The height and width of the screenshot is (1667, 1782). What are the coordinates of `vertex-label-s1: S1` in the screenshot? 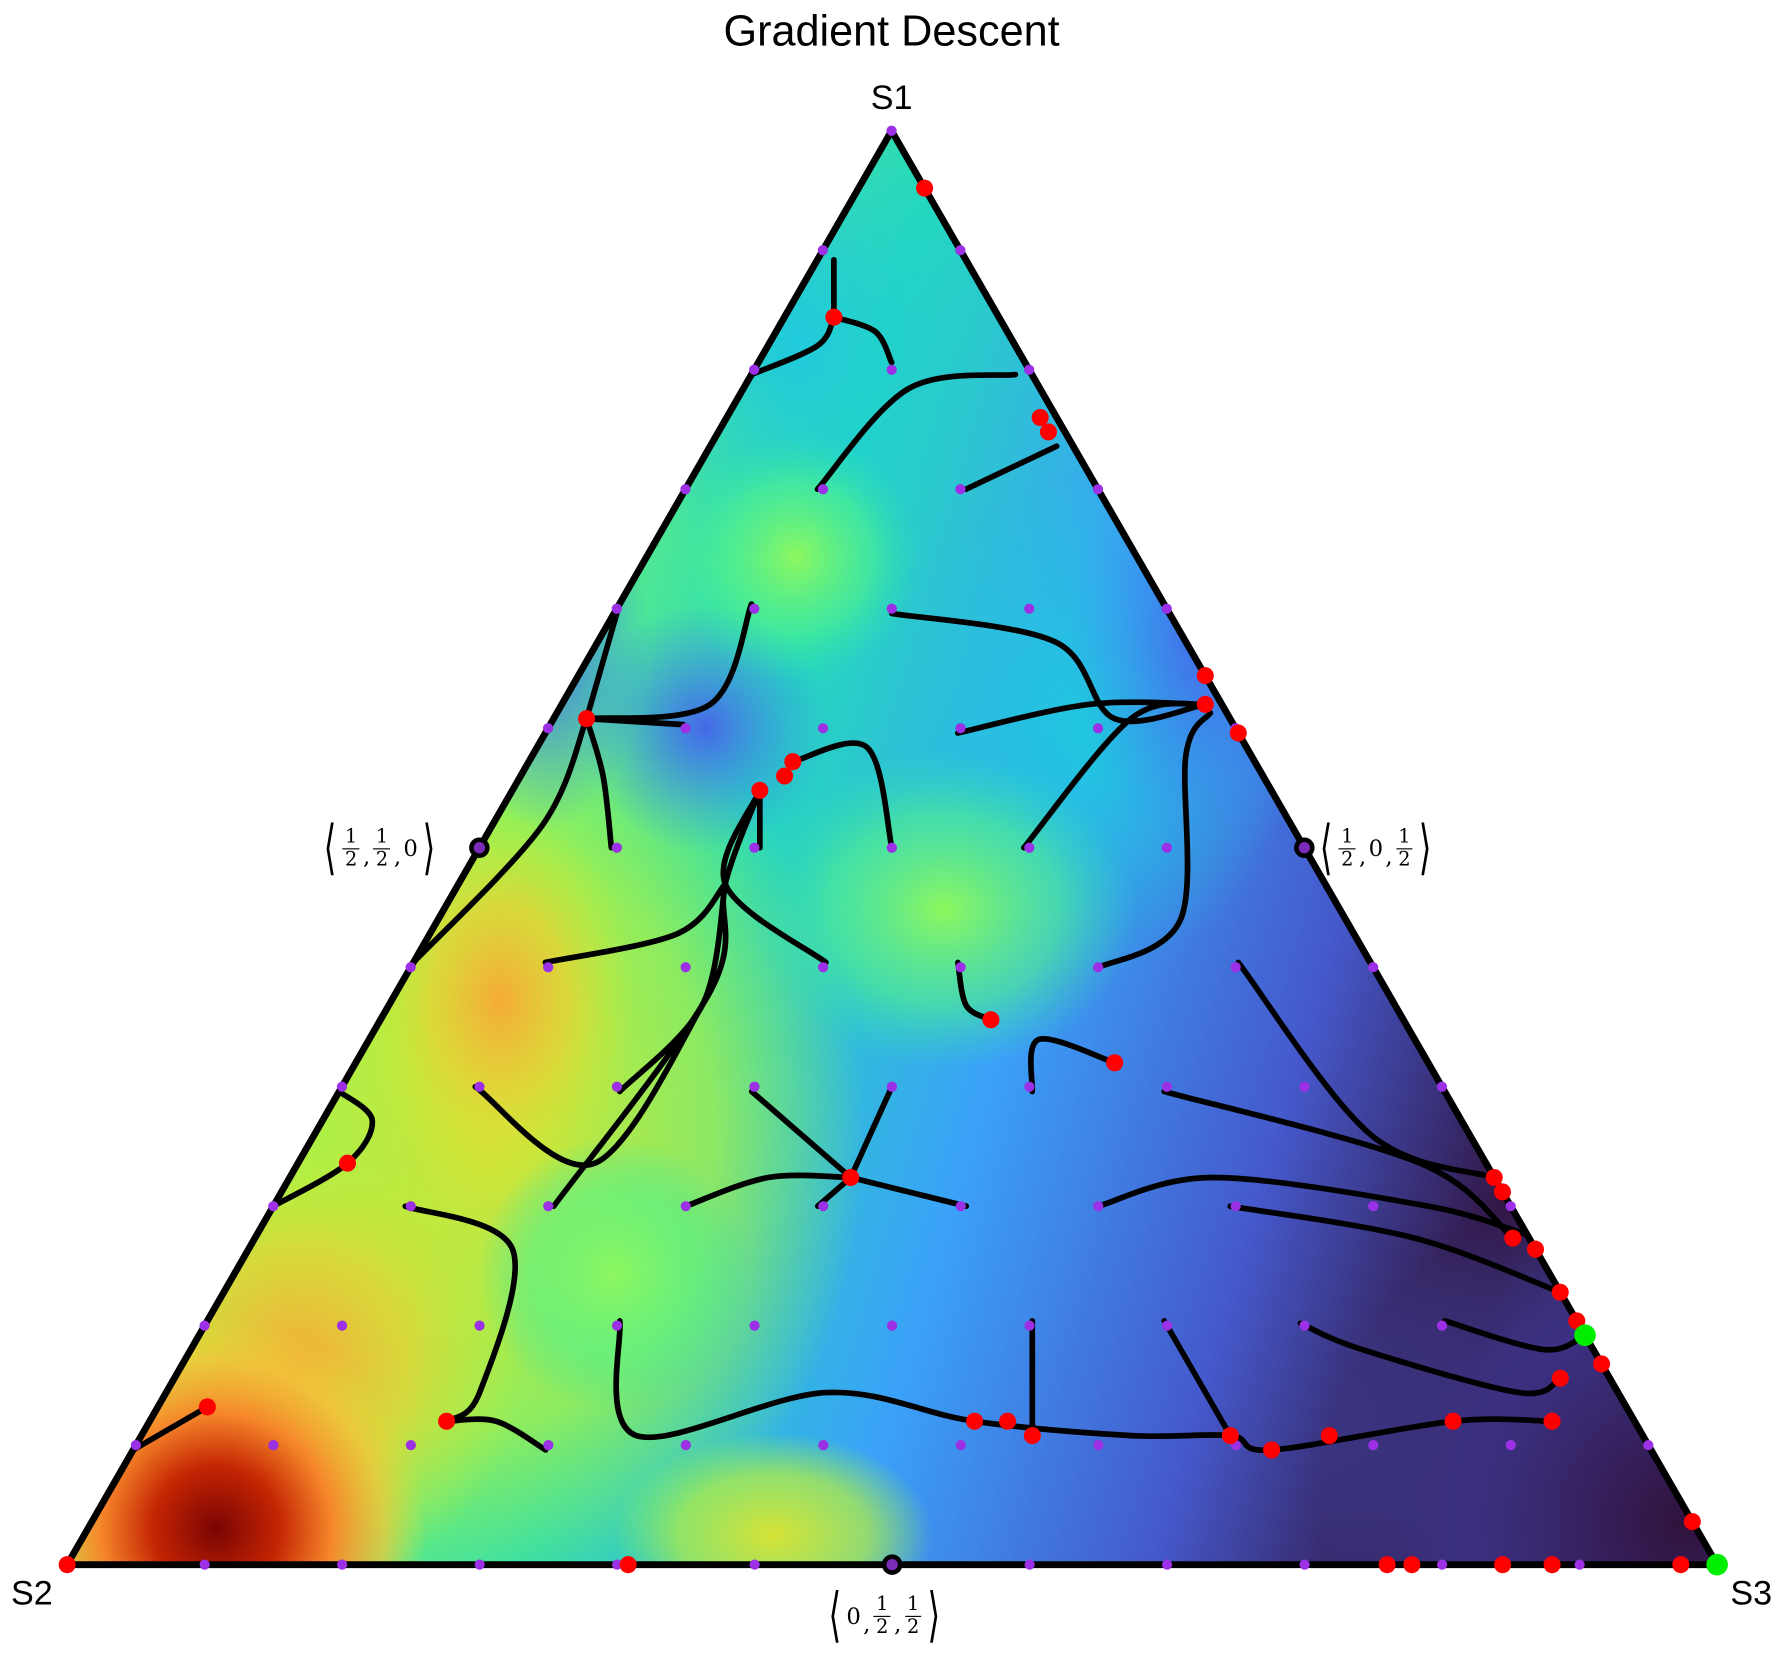 It's located at (892, 98).